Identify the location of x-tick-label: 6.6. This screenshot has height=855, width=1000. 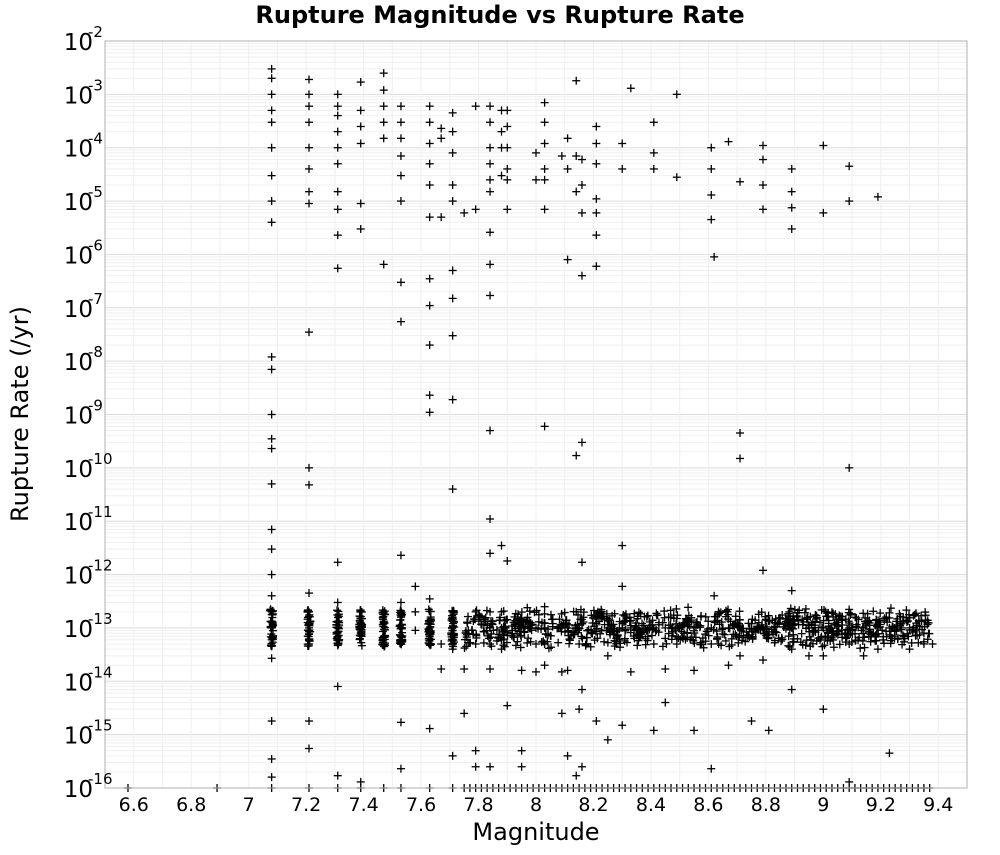
(134, 805).